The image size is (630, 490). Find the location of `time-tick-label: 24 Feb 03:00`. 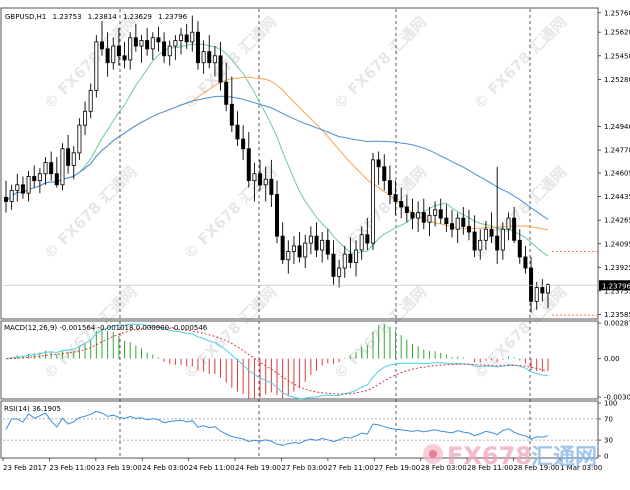

time-tick-label: 24 Feb 03:00 is located at coordinates (165, 468).